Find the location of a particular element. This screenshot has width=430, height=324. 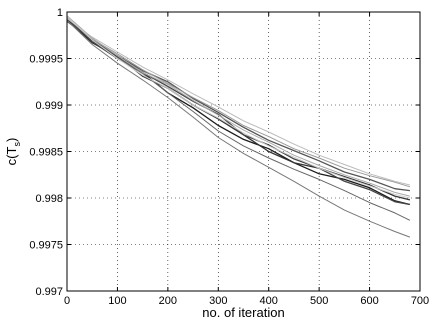

y-axis-label-main: c(T is located at coordinates (11, 155).